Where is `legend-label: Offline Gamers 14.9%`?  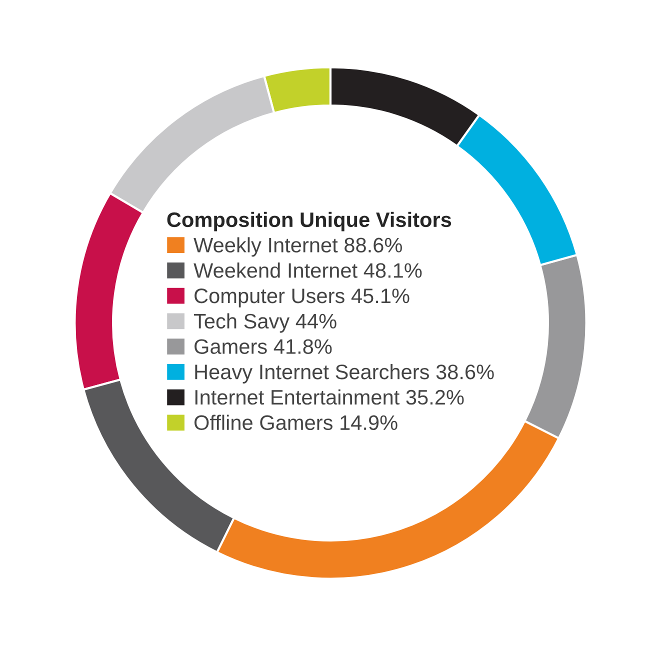
legend-label: Offline Gamers 14.9% is located at coordinates (296, 422).